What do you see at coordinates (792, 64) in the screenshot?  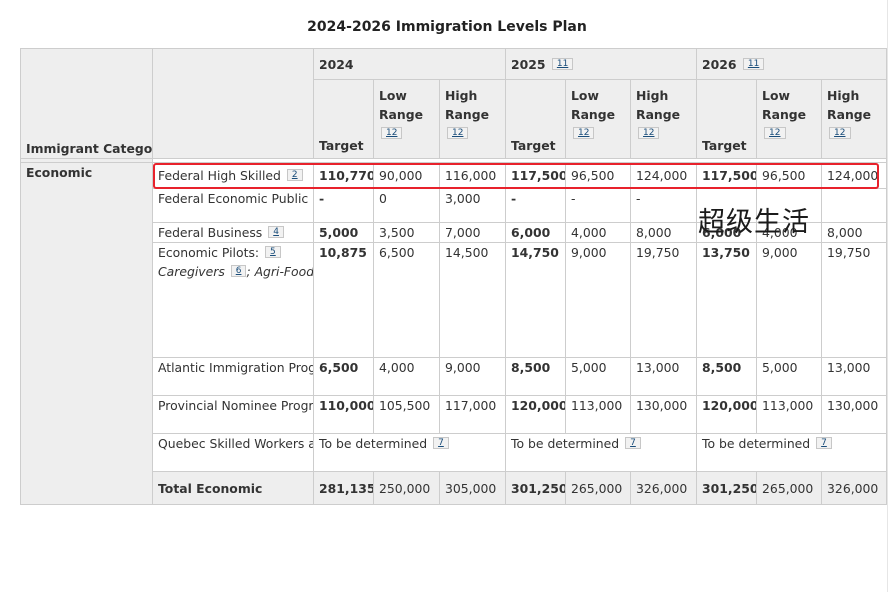 I see `year-header-2026: 2026 11` at bounding box center [792, 64].